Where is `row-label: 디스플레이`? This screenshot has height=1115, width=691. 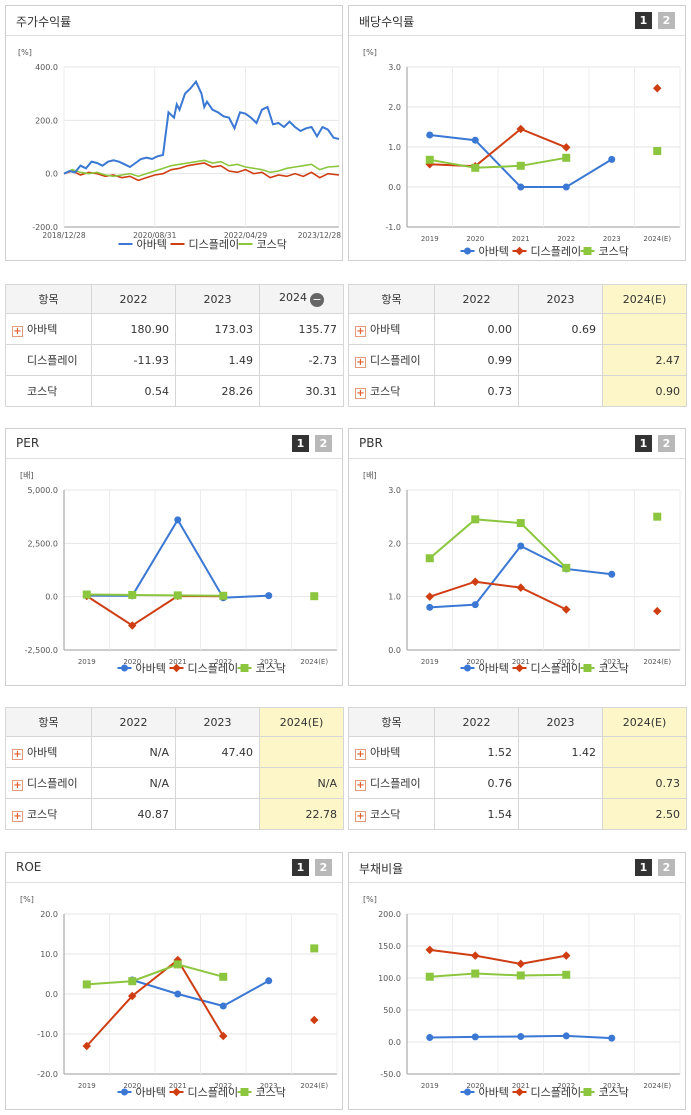
row-label: 디스플레이 is located at coordinates (48, 360).